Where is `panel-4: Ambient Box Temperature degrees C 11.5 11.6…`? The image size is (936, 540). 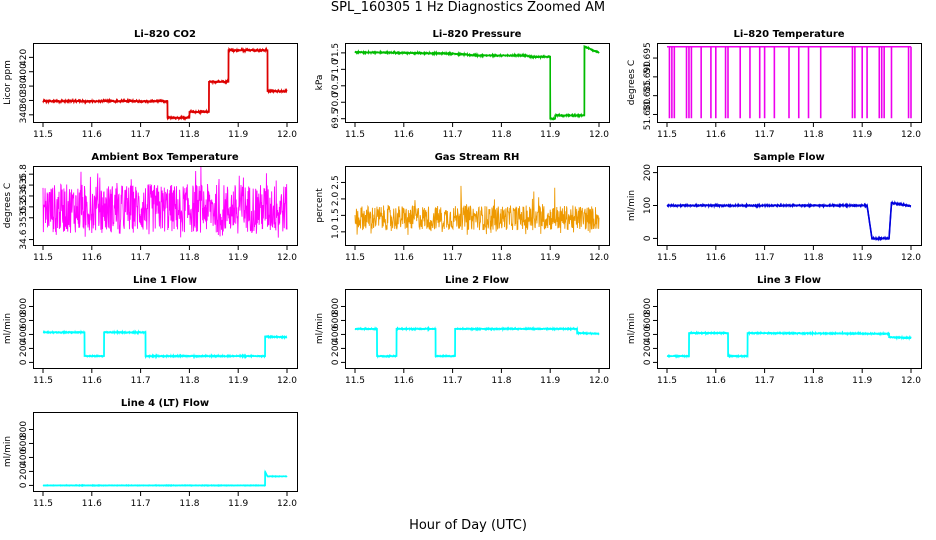
panel-4: Ambient Box Temperature degrees C 11.5 11.6… is located at coordinates (150, 207).